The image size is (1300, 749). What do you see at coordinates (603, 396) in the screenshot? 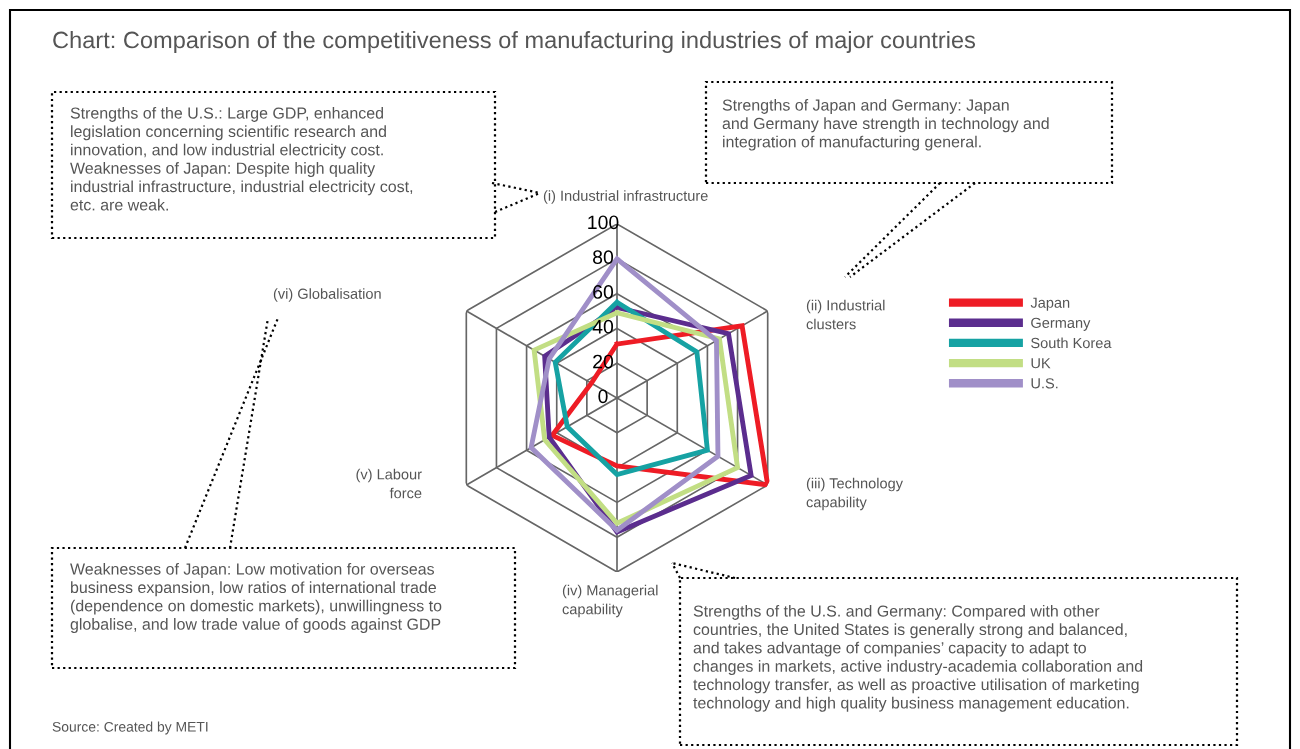
I see `y-tick-label: 0` at bounding box center [603, 396].